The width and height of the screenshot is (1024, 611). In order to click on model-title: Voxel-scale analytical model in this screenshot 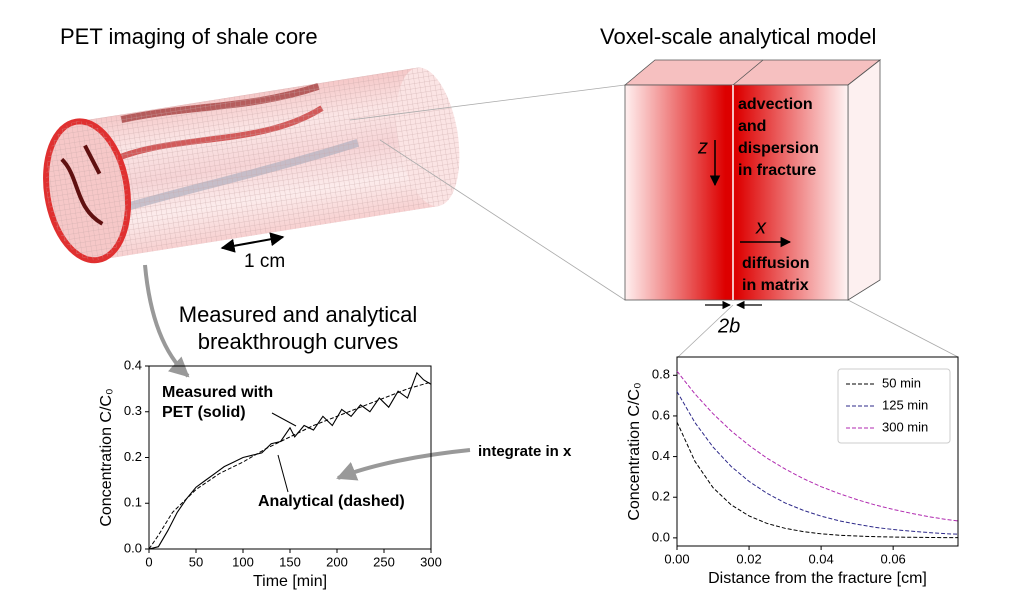, I will do `click(738, 36)`.